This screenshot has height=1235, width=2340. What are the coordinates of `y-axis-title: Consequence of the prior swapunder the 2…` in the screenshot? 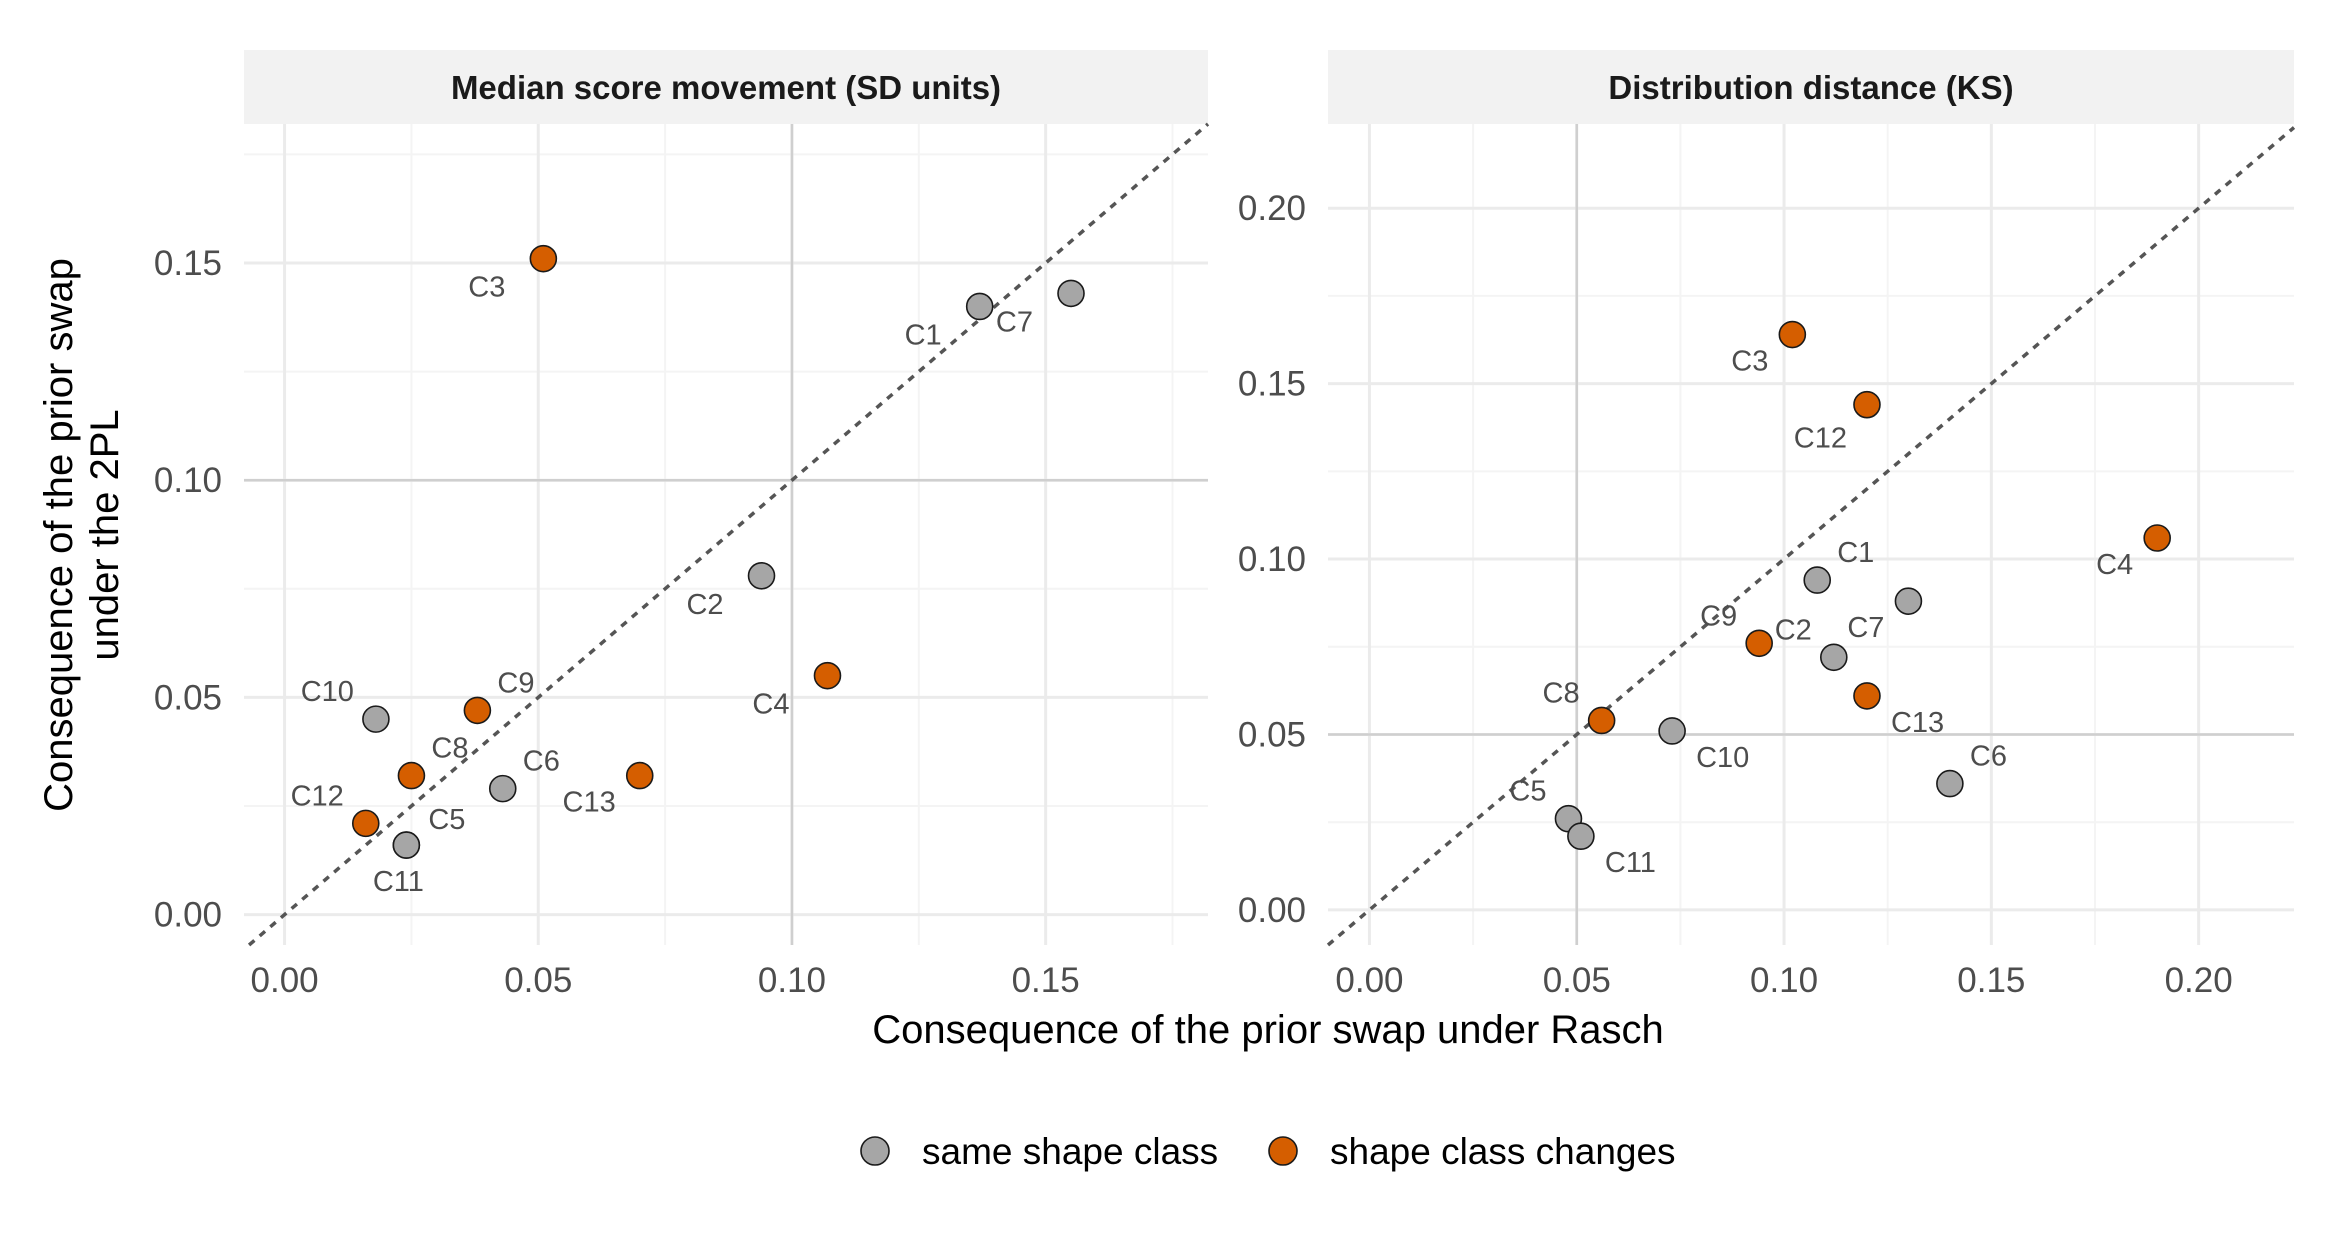 It's located at (82, 535).